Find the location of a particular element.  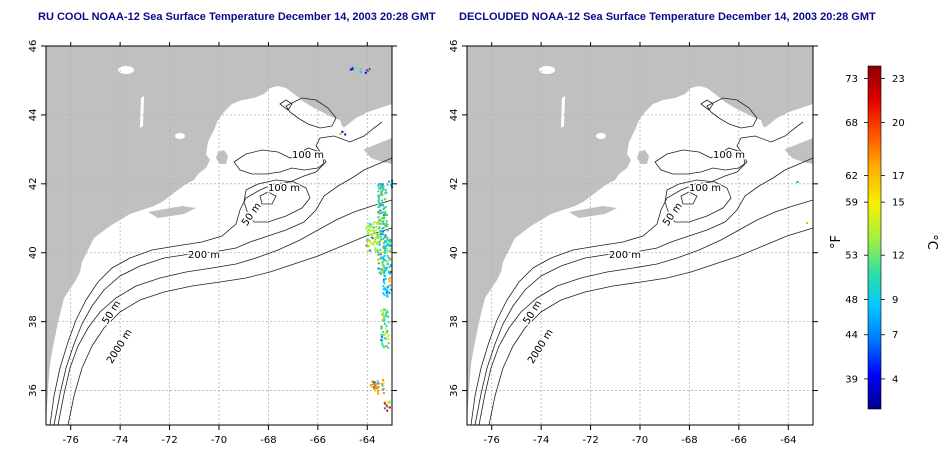

colorbar-f-label: 44 is located at coordinates (851, 335).